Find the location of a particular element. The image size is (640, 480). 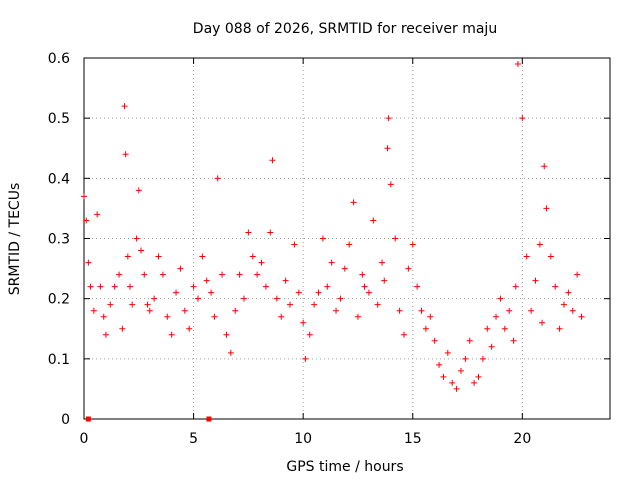

y-axis-title: SRMTID / TECUs is located at coordinates (15, 239).